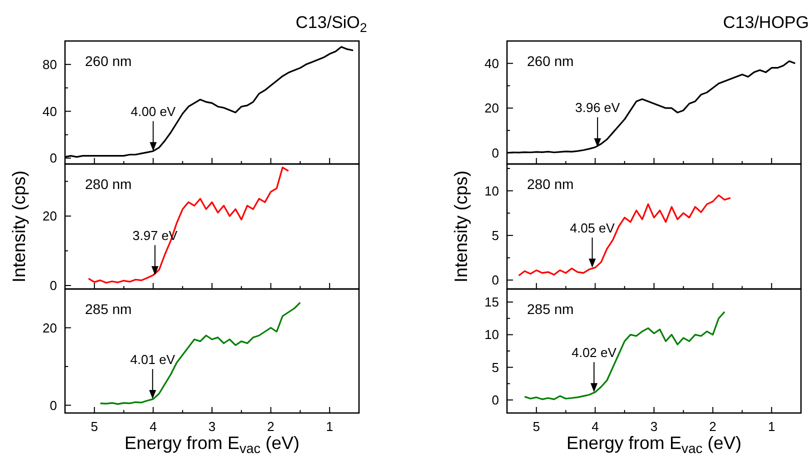 Image resolution: width=809 pixels, height=462 pixels. Describe the element at coordinates (766, 22) in the screenshot. I see `chart-title: C13/HOPG` at that location.